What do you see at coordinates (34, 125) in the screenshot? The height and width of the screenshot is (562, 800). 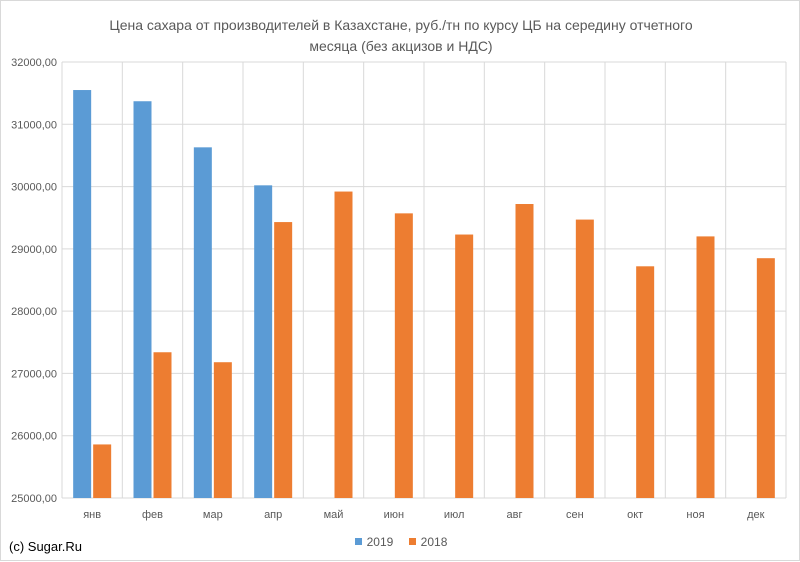 I see `y-tick-label: 31000,00` at bounding box center [34, 125].